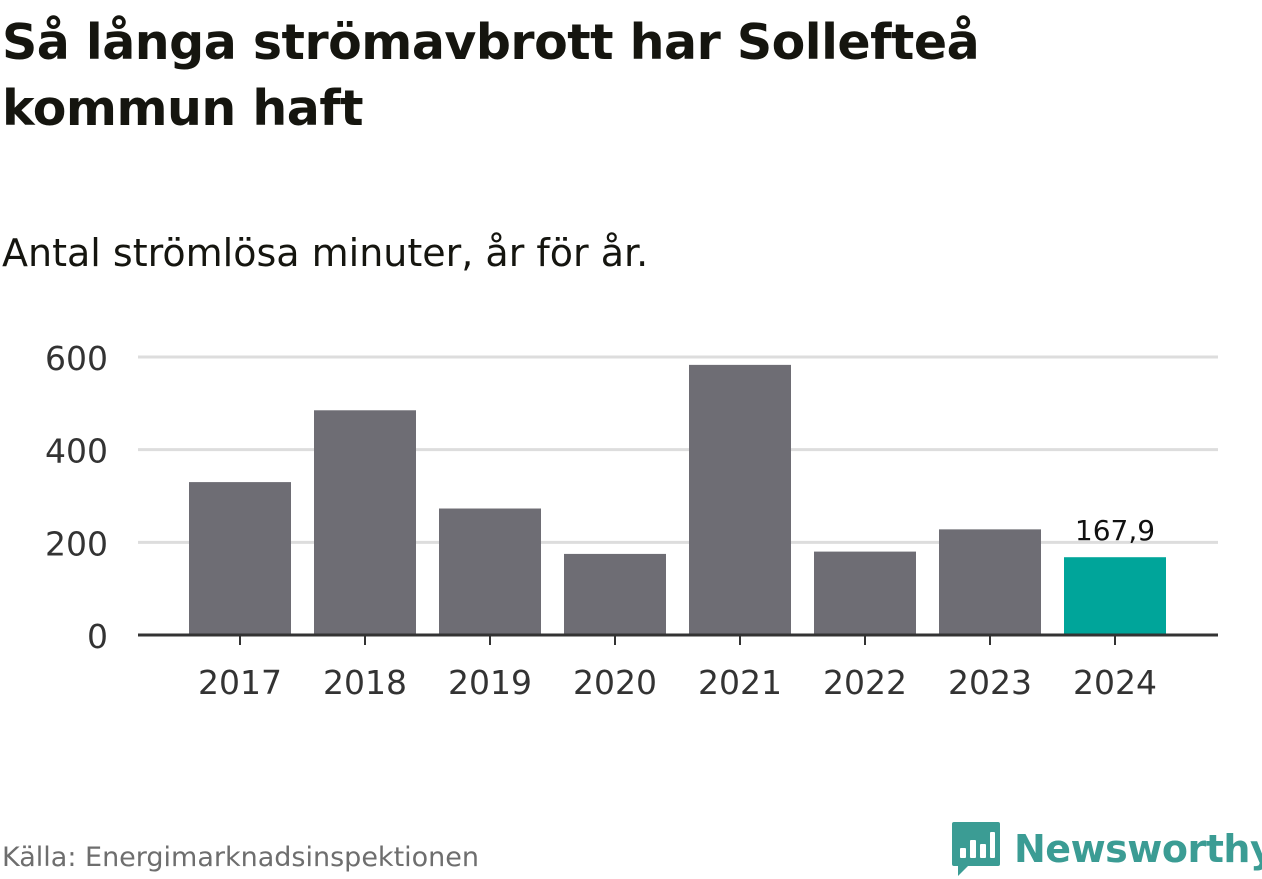 The width and height of the screenshot is (1262, 879). Describe the element at coordinates (1138, 849) in the screenshot. I see `brand-name: Newsworthy` at that location.